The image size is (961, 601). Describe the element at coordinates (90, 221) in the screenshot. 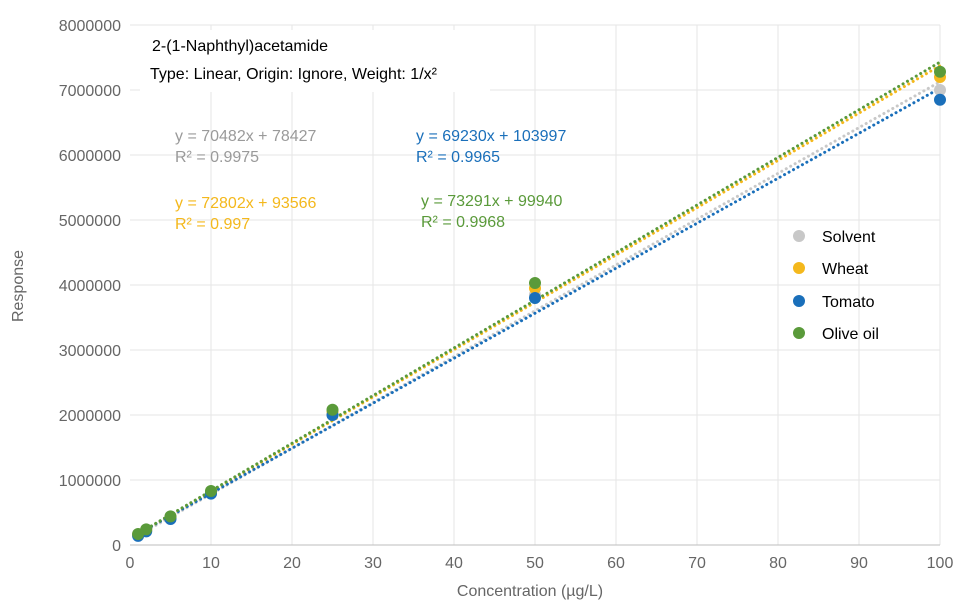

I see `y-tick-label: 5000000` at that location.